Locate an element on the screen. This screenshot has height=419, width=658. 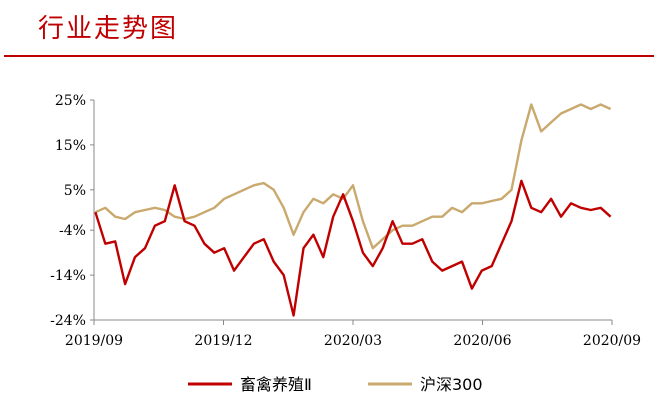
chart-title: 行业走势图 is located at coordinates (108, 29).